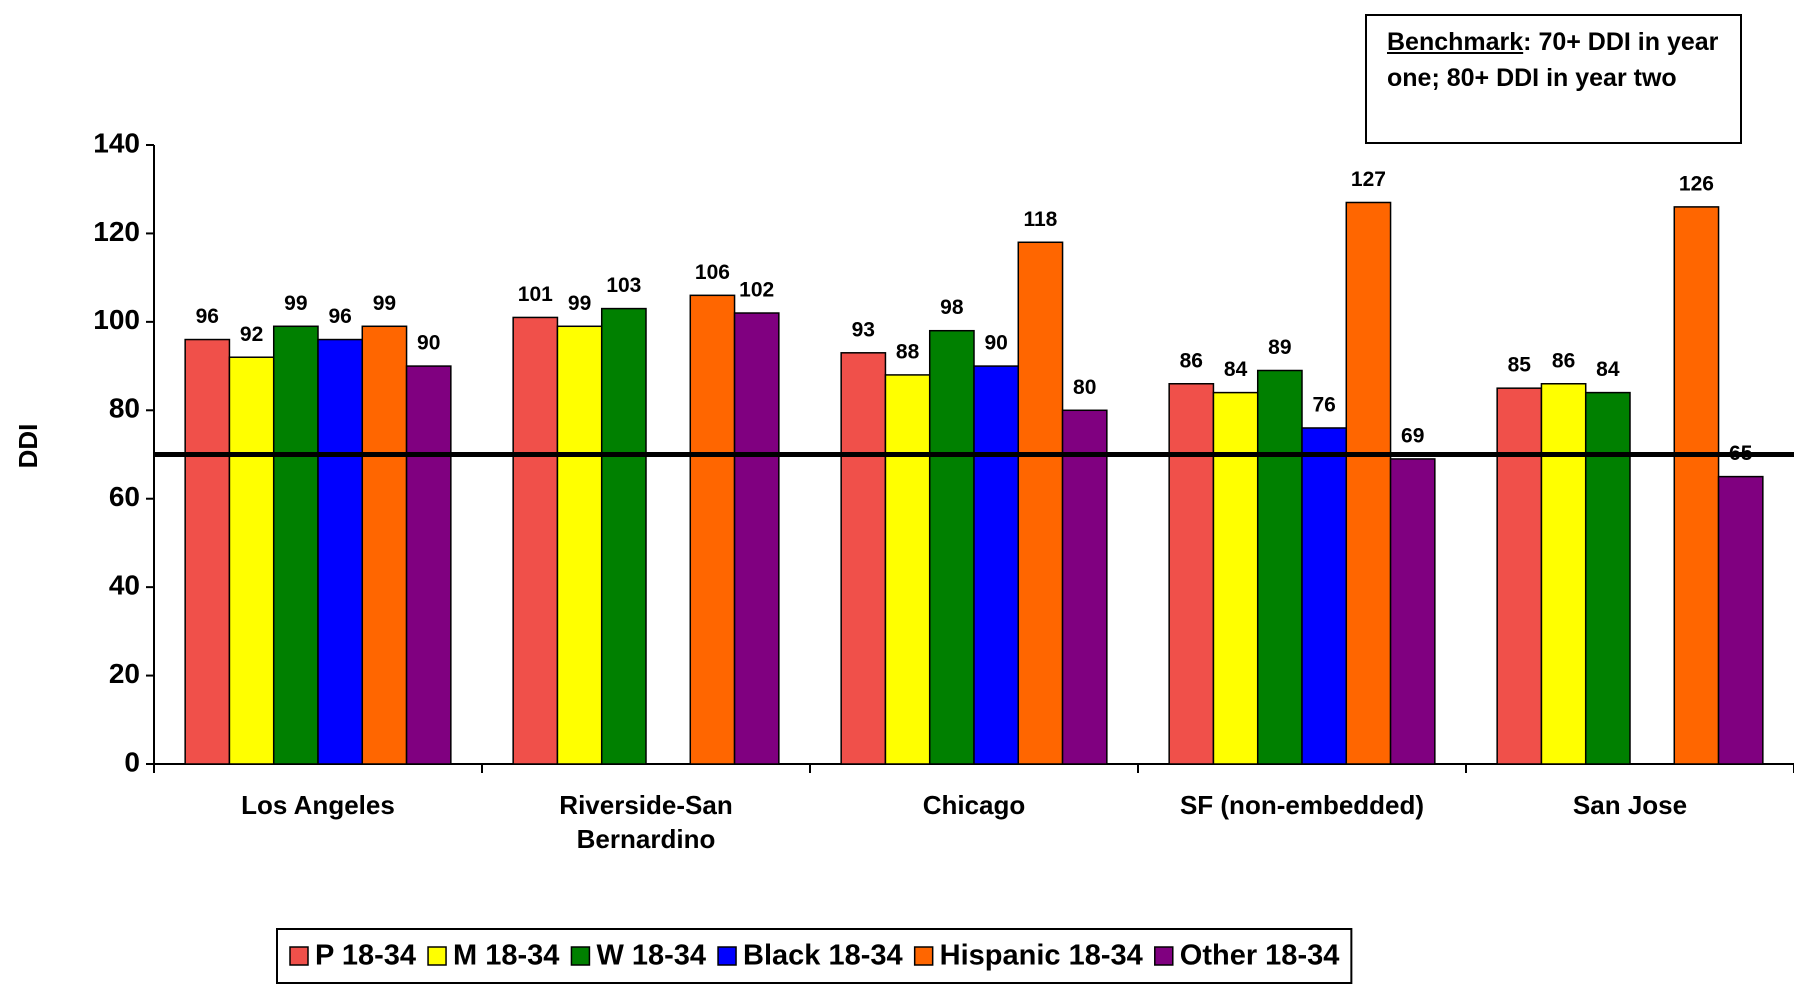  What do you see at coordinates (116, 142) in the screenshot?
I see `y-tick-label: 140` at bounding box center [116, 142].